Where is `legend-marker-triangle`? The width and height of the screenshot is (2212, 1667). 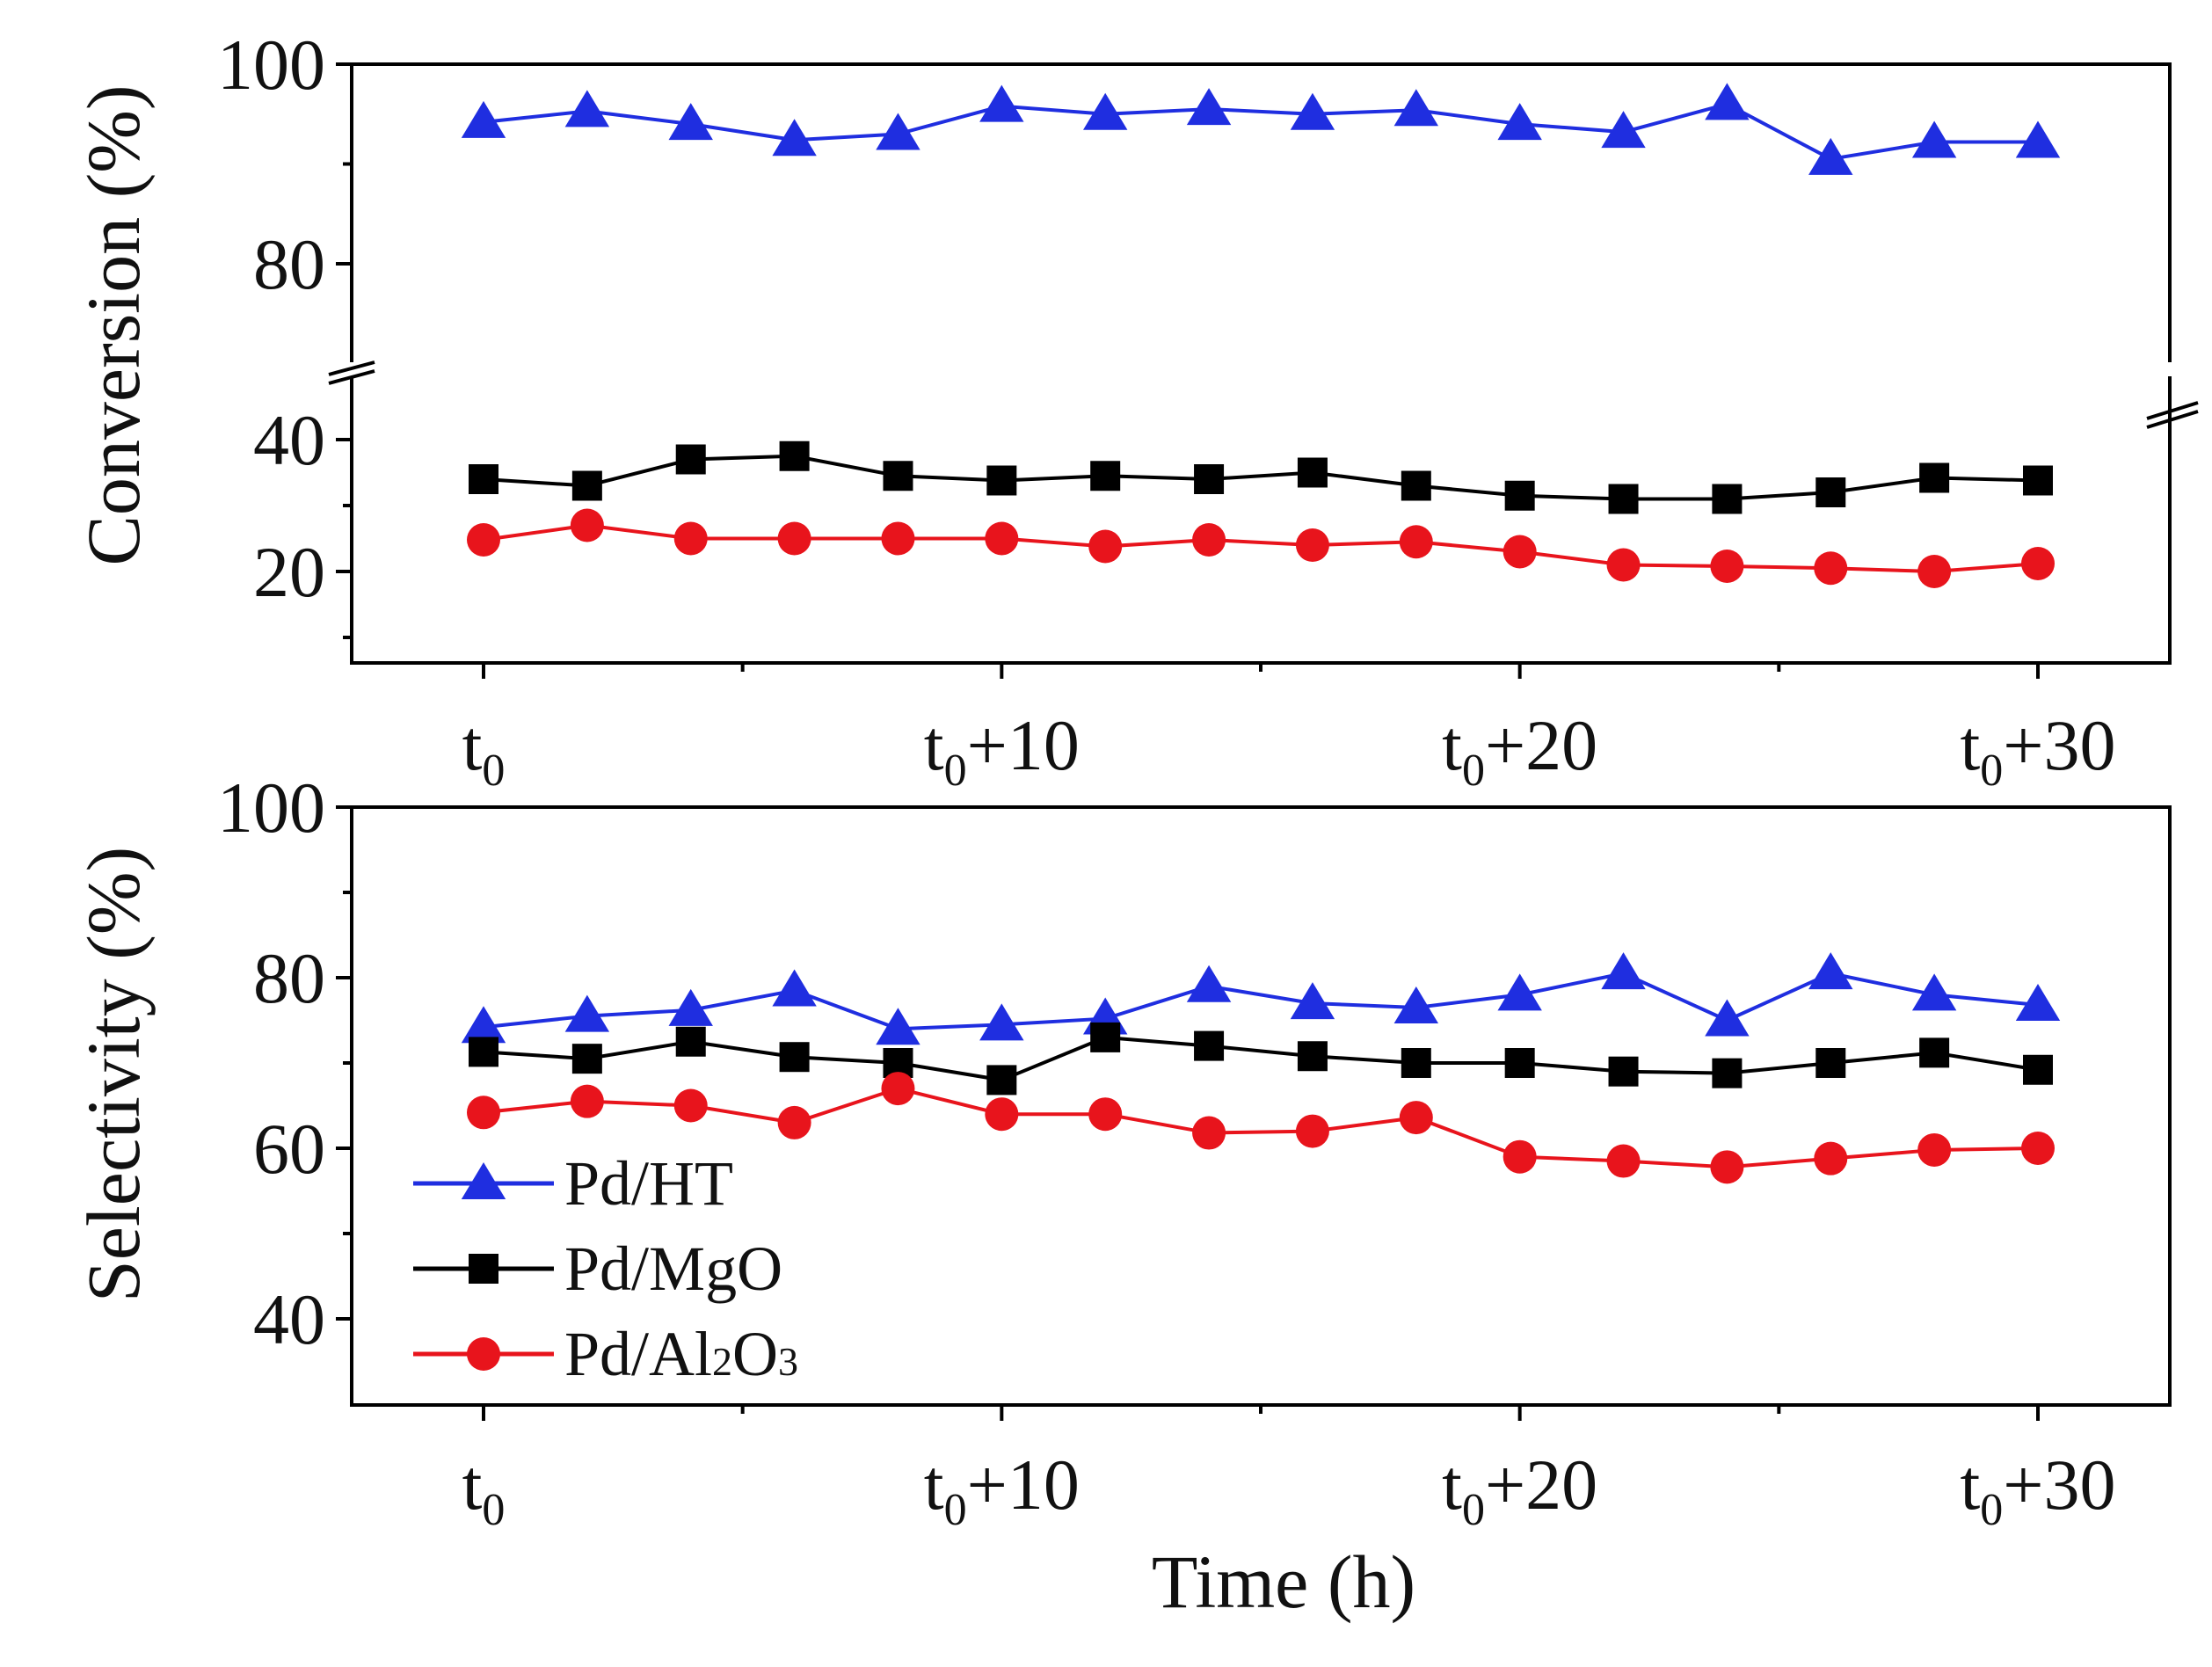 legend-marker-triangle is located at coordinates (483, 1180).